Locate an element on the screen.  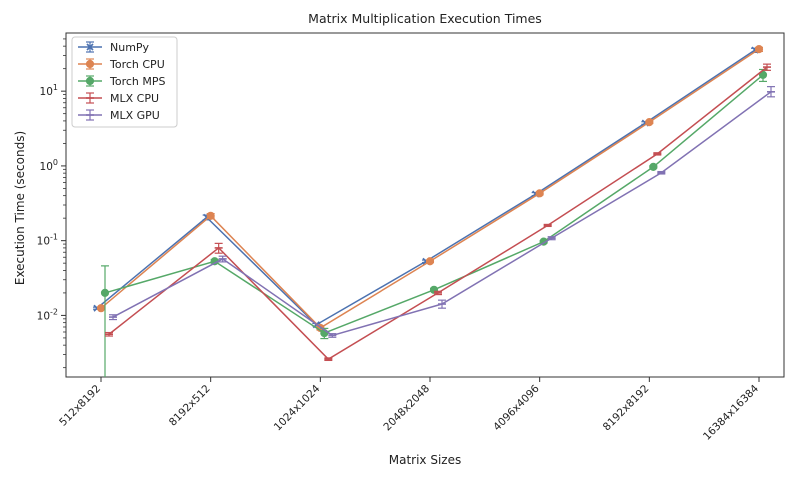
x-axis-label: Matrix Sizes is located at coordinates (425, 460).